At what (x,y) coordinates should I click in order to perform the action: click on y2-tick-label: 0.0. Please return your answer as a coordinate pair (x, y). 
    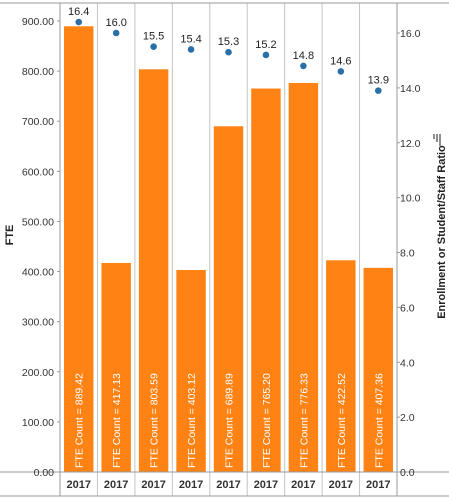
    Looking at the image, I should click on (407, 473).